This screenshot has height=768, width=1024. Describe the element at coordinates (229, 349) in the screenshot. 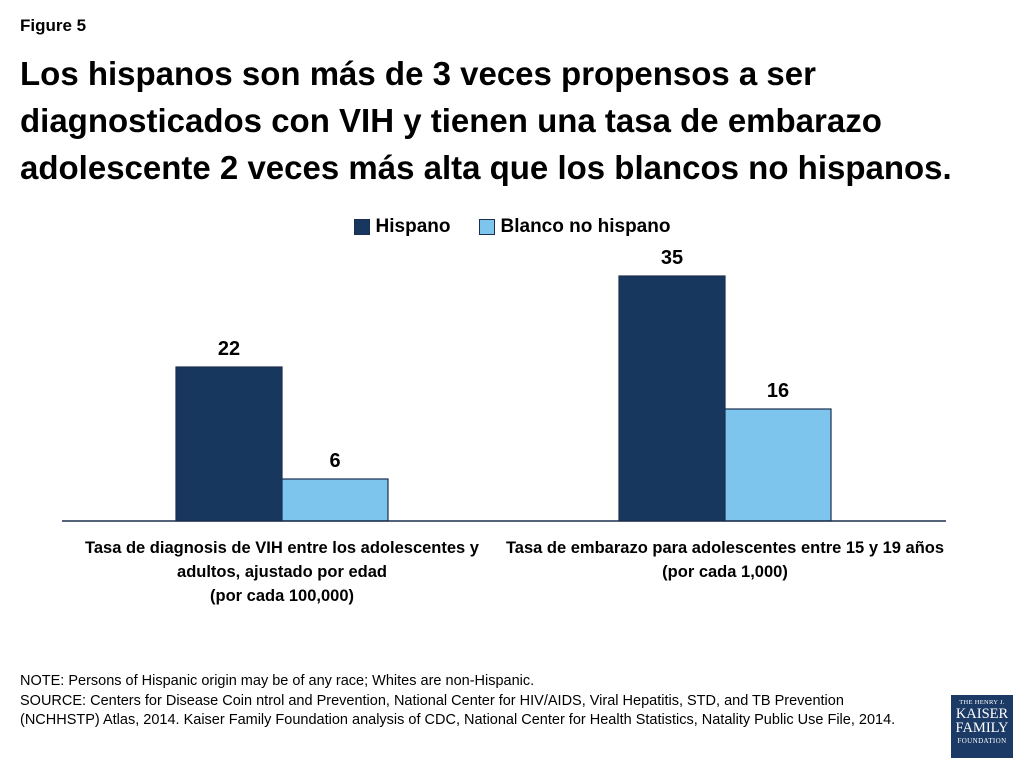

I see `data-label-vih-hispano: 22` at that location.